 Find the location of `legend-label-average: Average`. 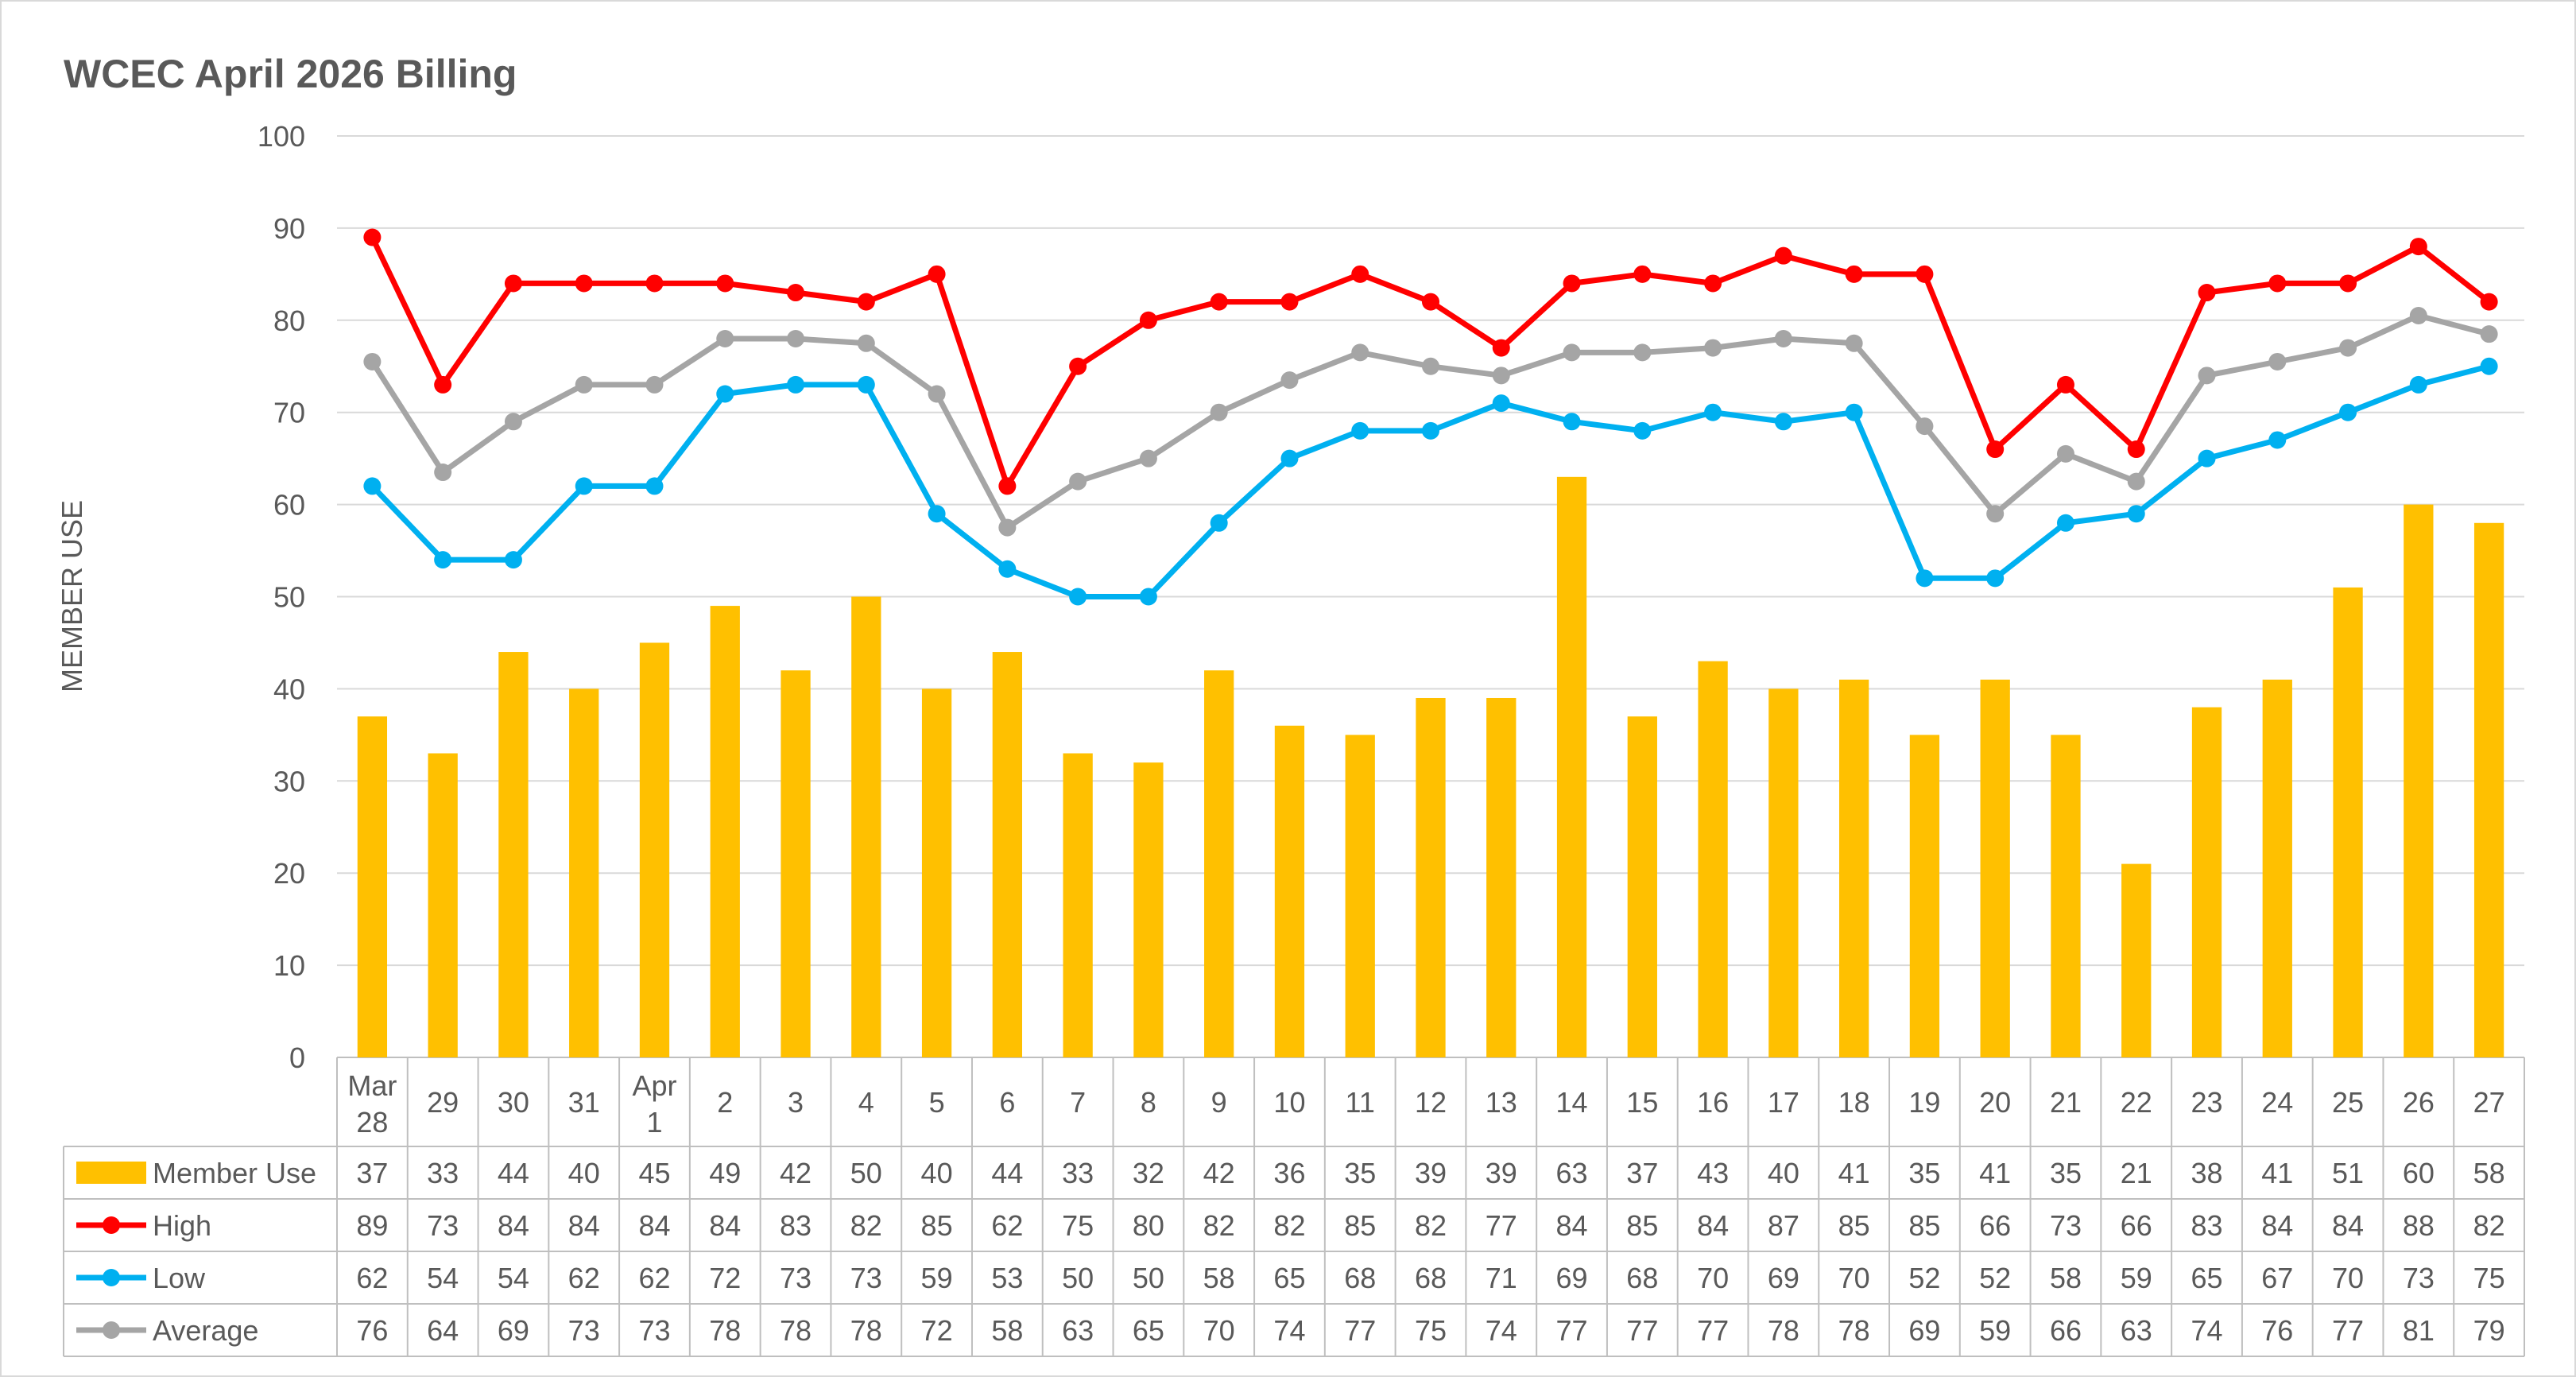

legend-label-average: Average is located at coordinates (205, 1330).